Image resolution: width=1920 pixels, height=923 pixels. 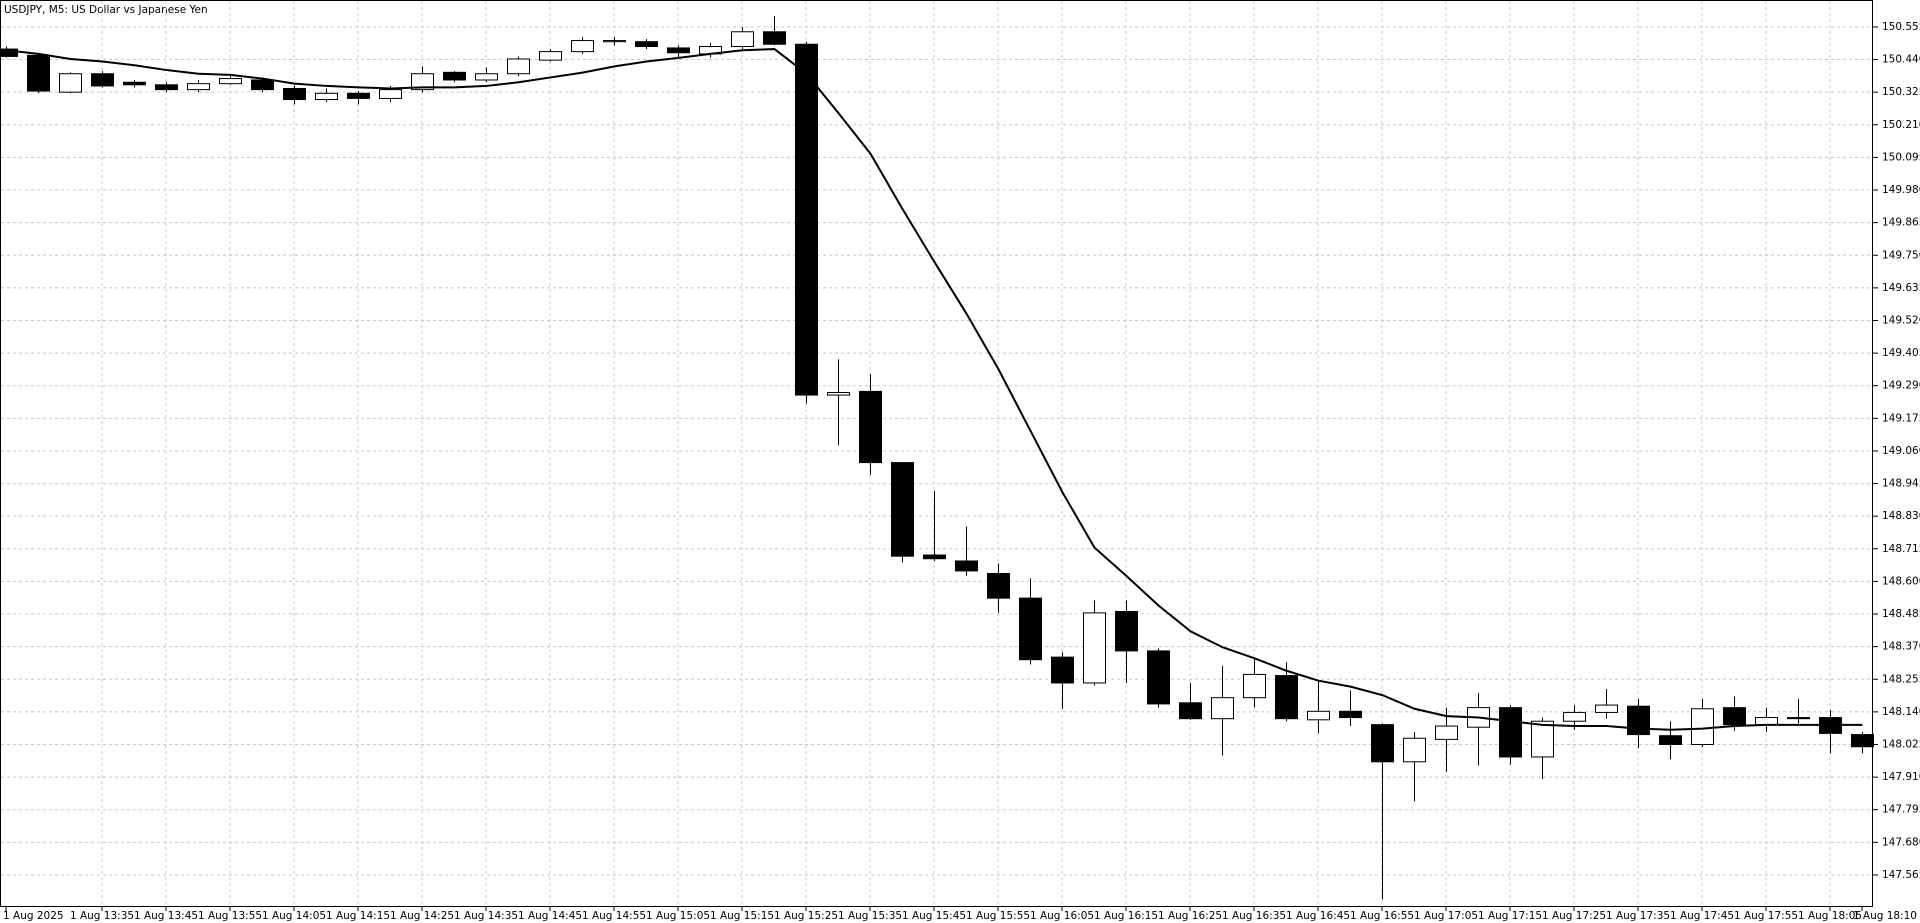 What do you see at coordinates (1901, 516) in the screenshot?
I see `y-tick-label: 148.830` at bounding box center [1901, 516].